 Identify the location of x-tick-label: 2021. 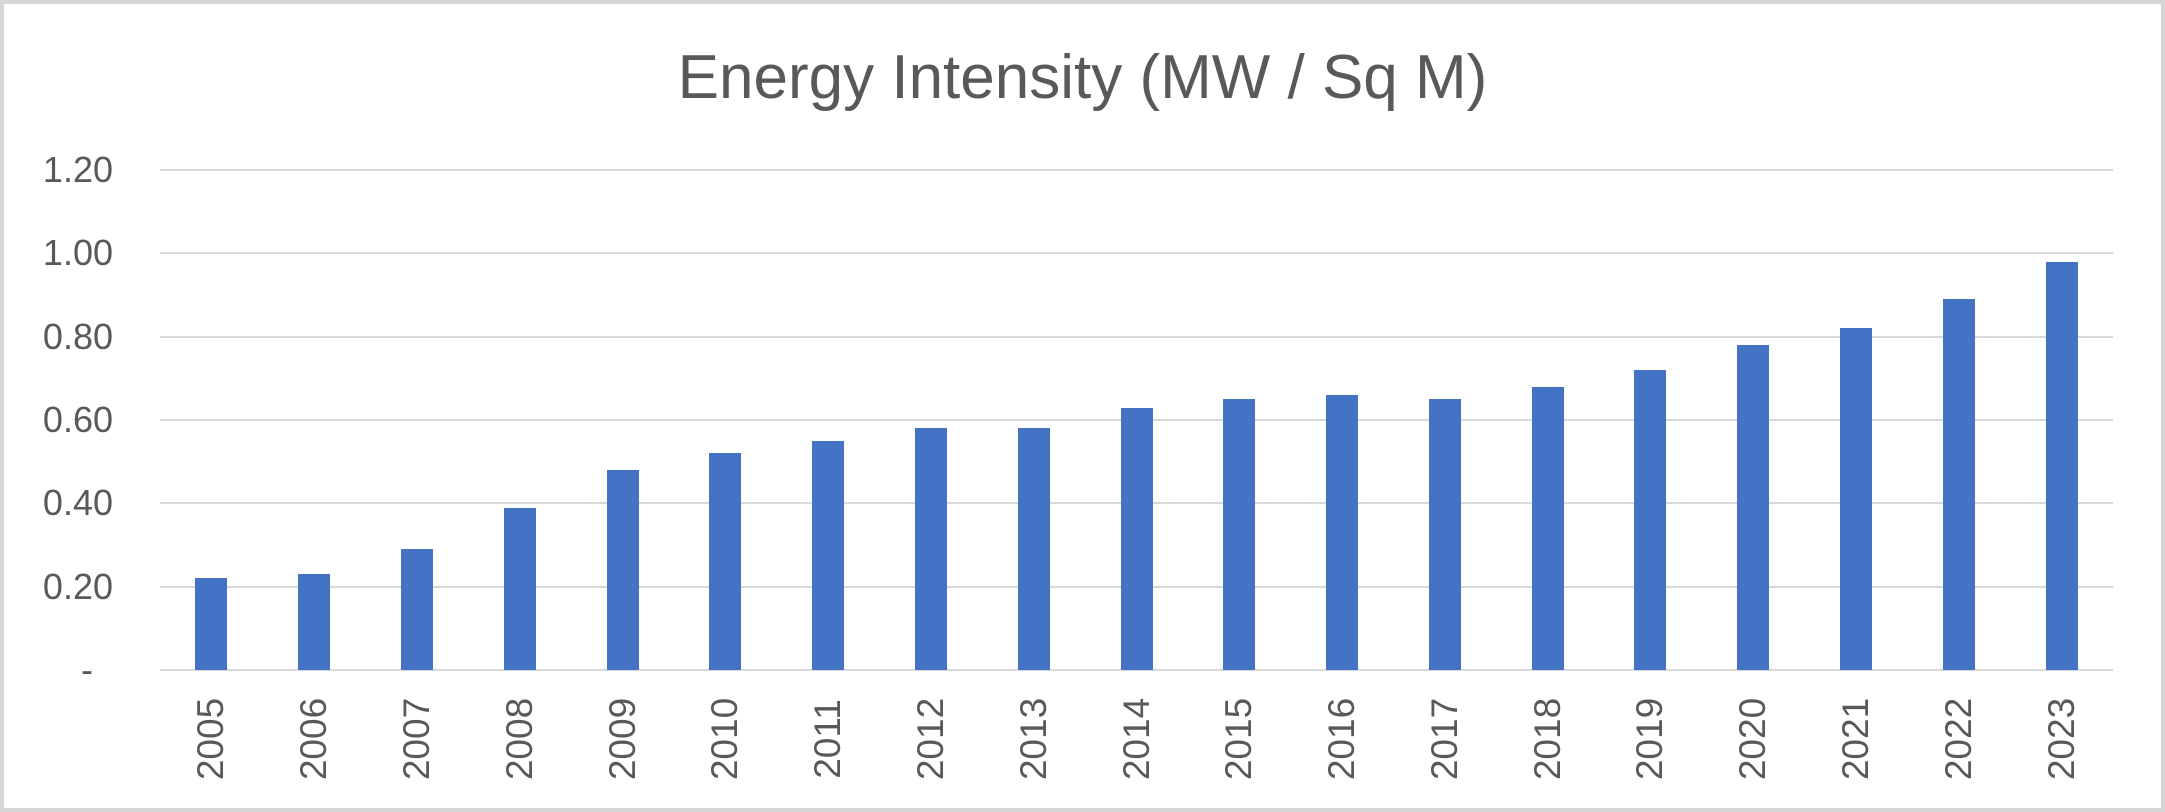
(1856, 739).